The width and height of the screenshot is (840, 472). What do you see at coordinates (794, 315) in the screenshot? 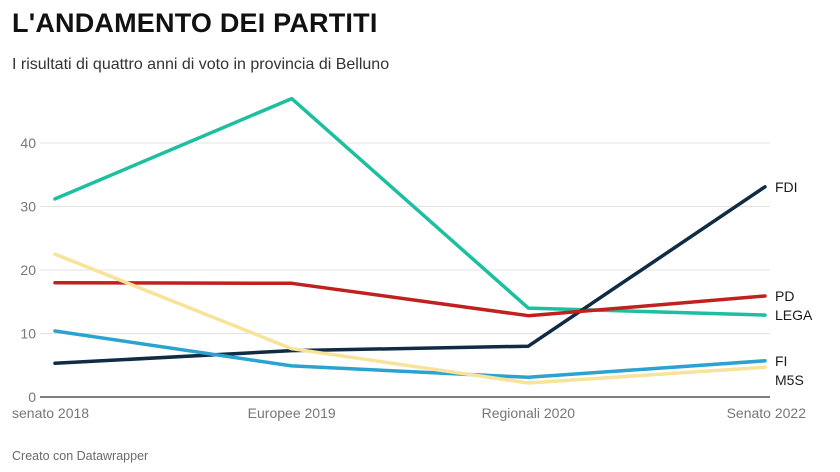
I see `series-label-lega: LEGA` at bounding box center [794, 315].